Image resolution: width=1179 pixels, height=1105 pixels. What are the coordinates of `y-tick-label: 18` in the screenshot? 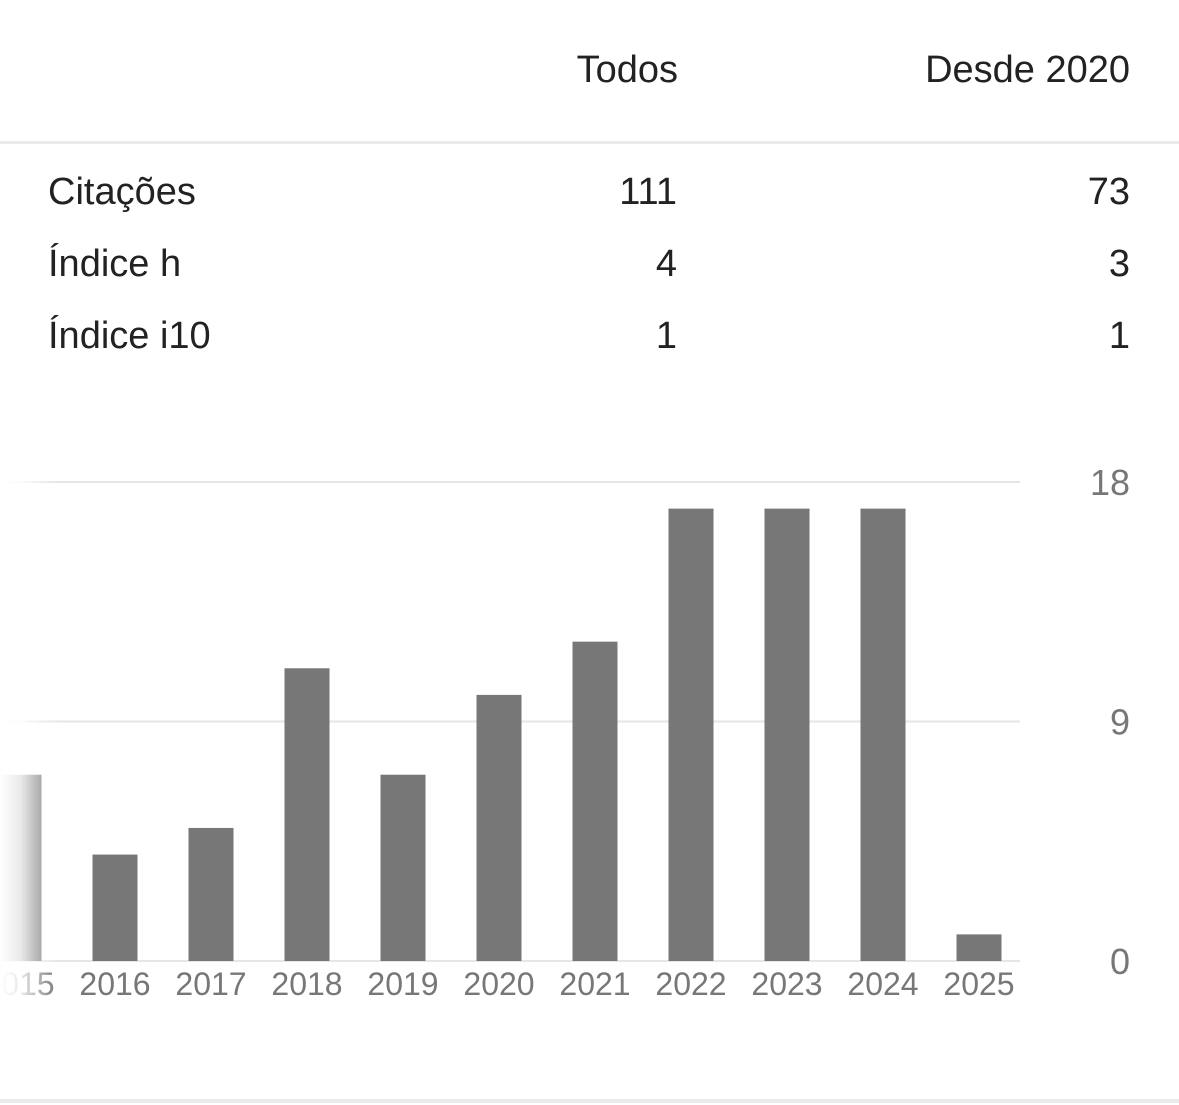 It's located at (1110, 482).